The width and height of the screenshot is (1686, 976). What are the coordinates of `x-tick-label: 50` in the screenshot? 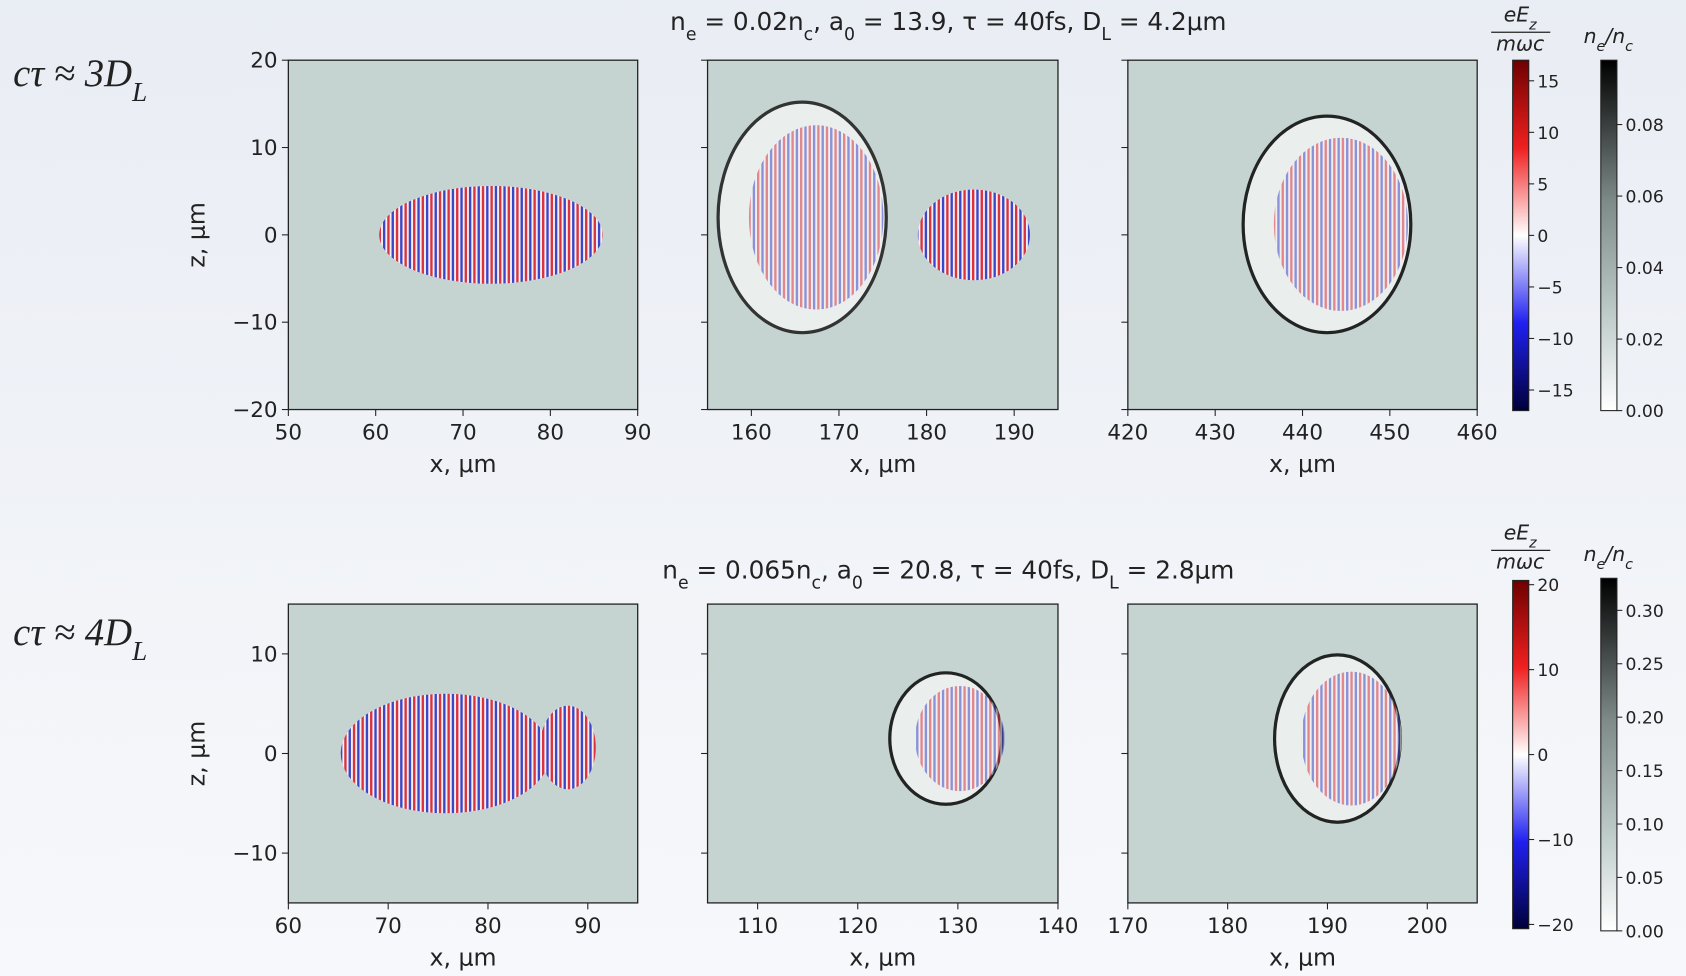 It's located at (288, 433).